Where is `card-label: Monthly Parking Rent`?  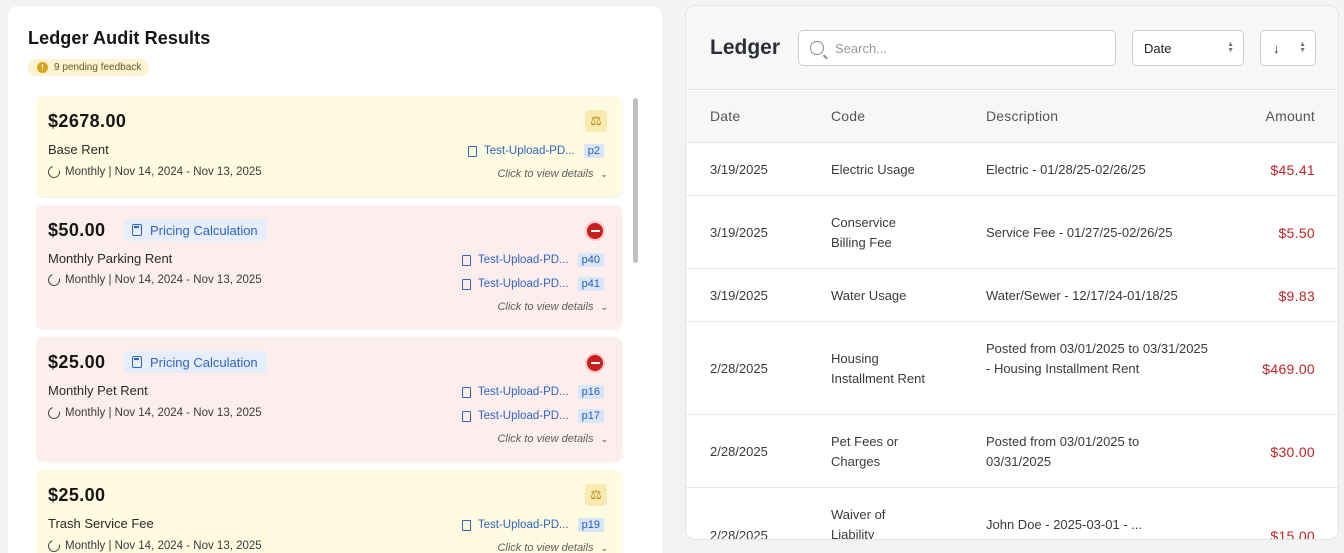 card-label: Monthly Parking Rent is located at coordinates (110, 258).